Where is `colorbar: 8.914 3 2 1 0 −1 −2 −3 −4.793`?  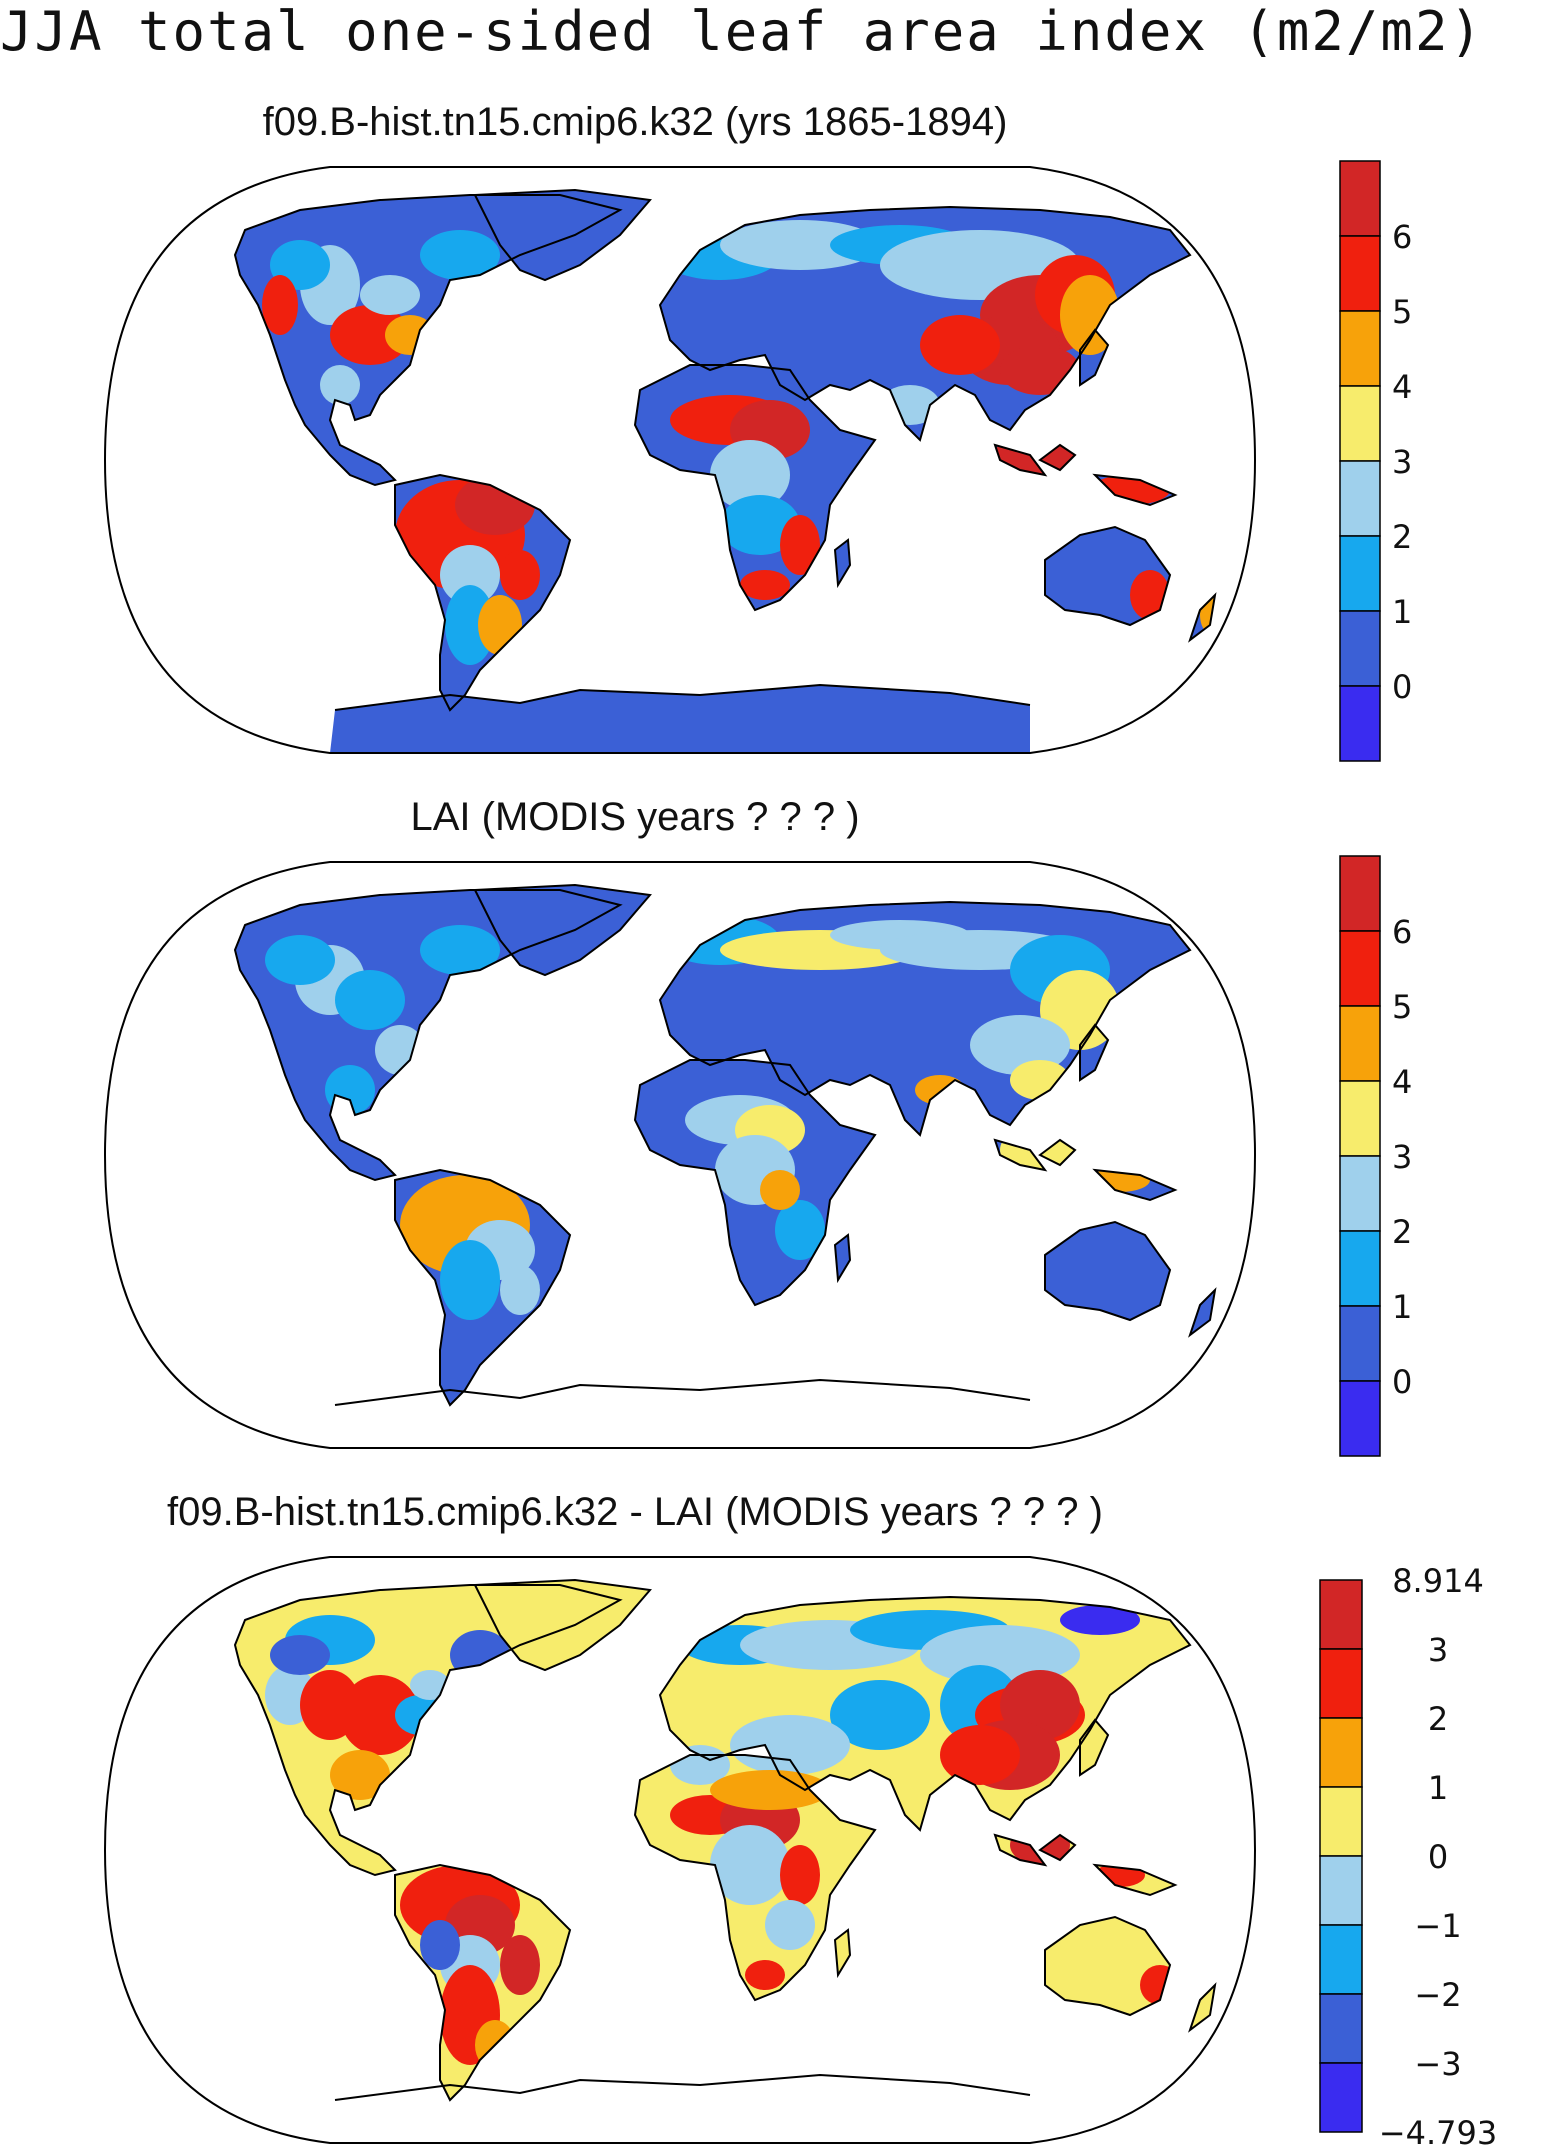 colorbar: 8.914 3 2 1 0 −1 −2 −3 −4.793 is located at coordinates (1408, 1854).